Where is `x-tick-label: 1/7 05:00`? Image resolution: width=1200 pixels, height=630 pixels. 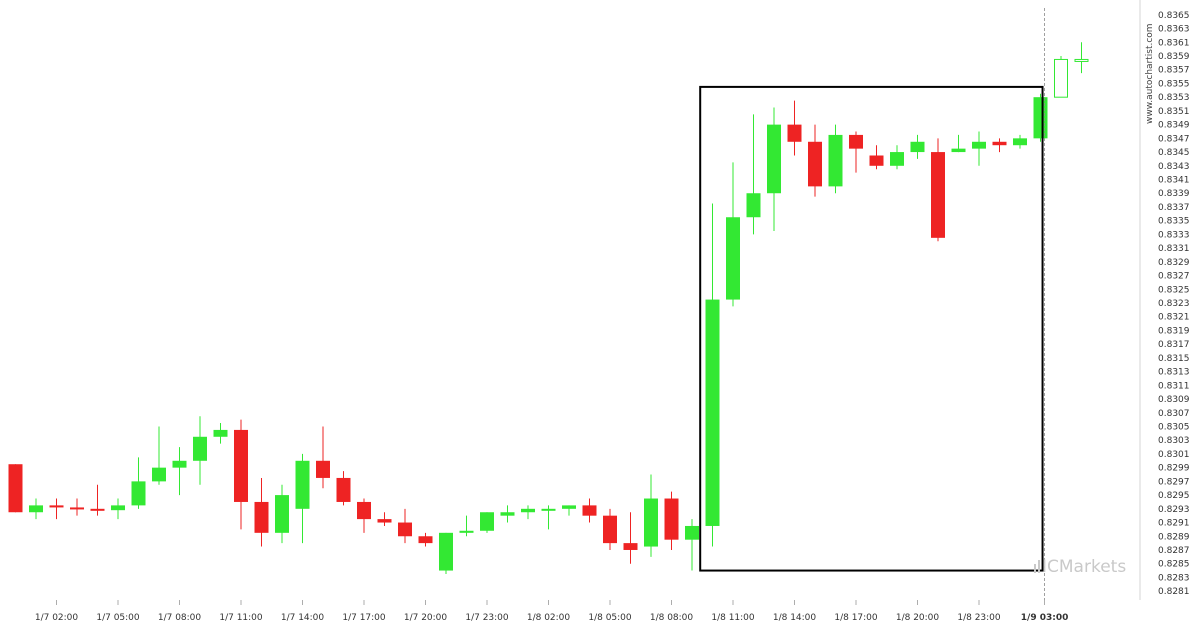 x-tick-label: 1/7 05:00 is located at coordinates (118, 618).